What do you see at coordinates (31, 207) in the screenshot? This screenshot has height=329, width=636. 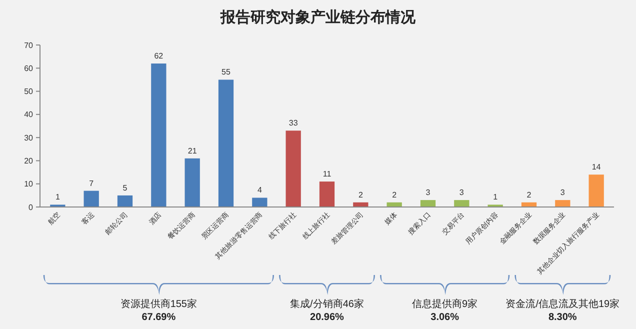 I see `y-tick-label: 0` at bounding box center [31, 207].